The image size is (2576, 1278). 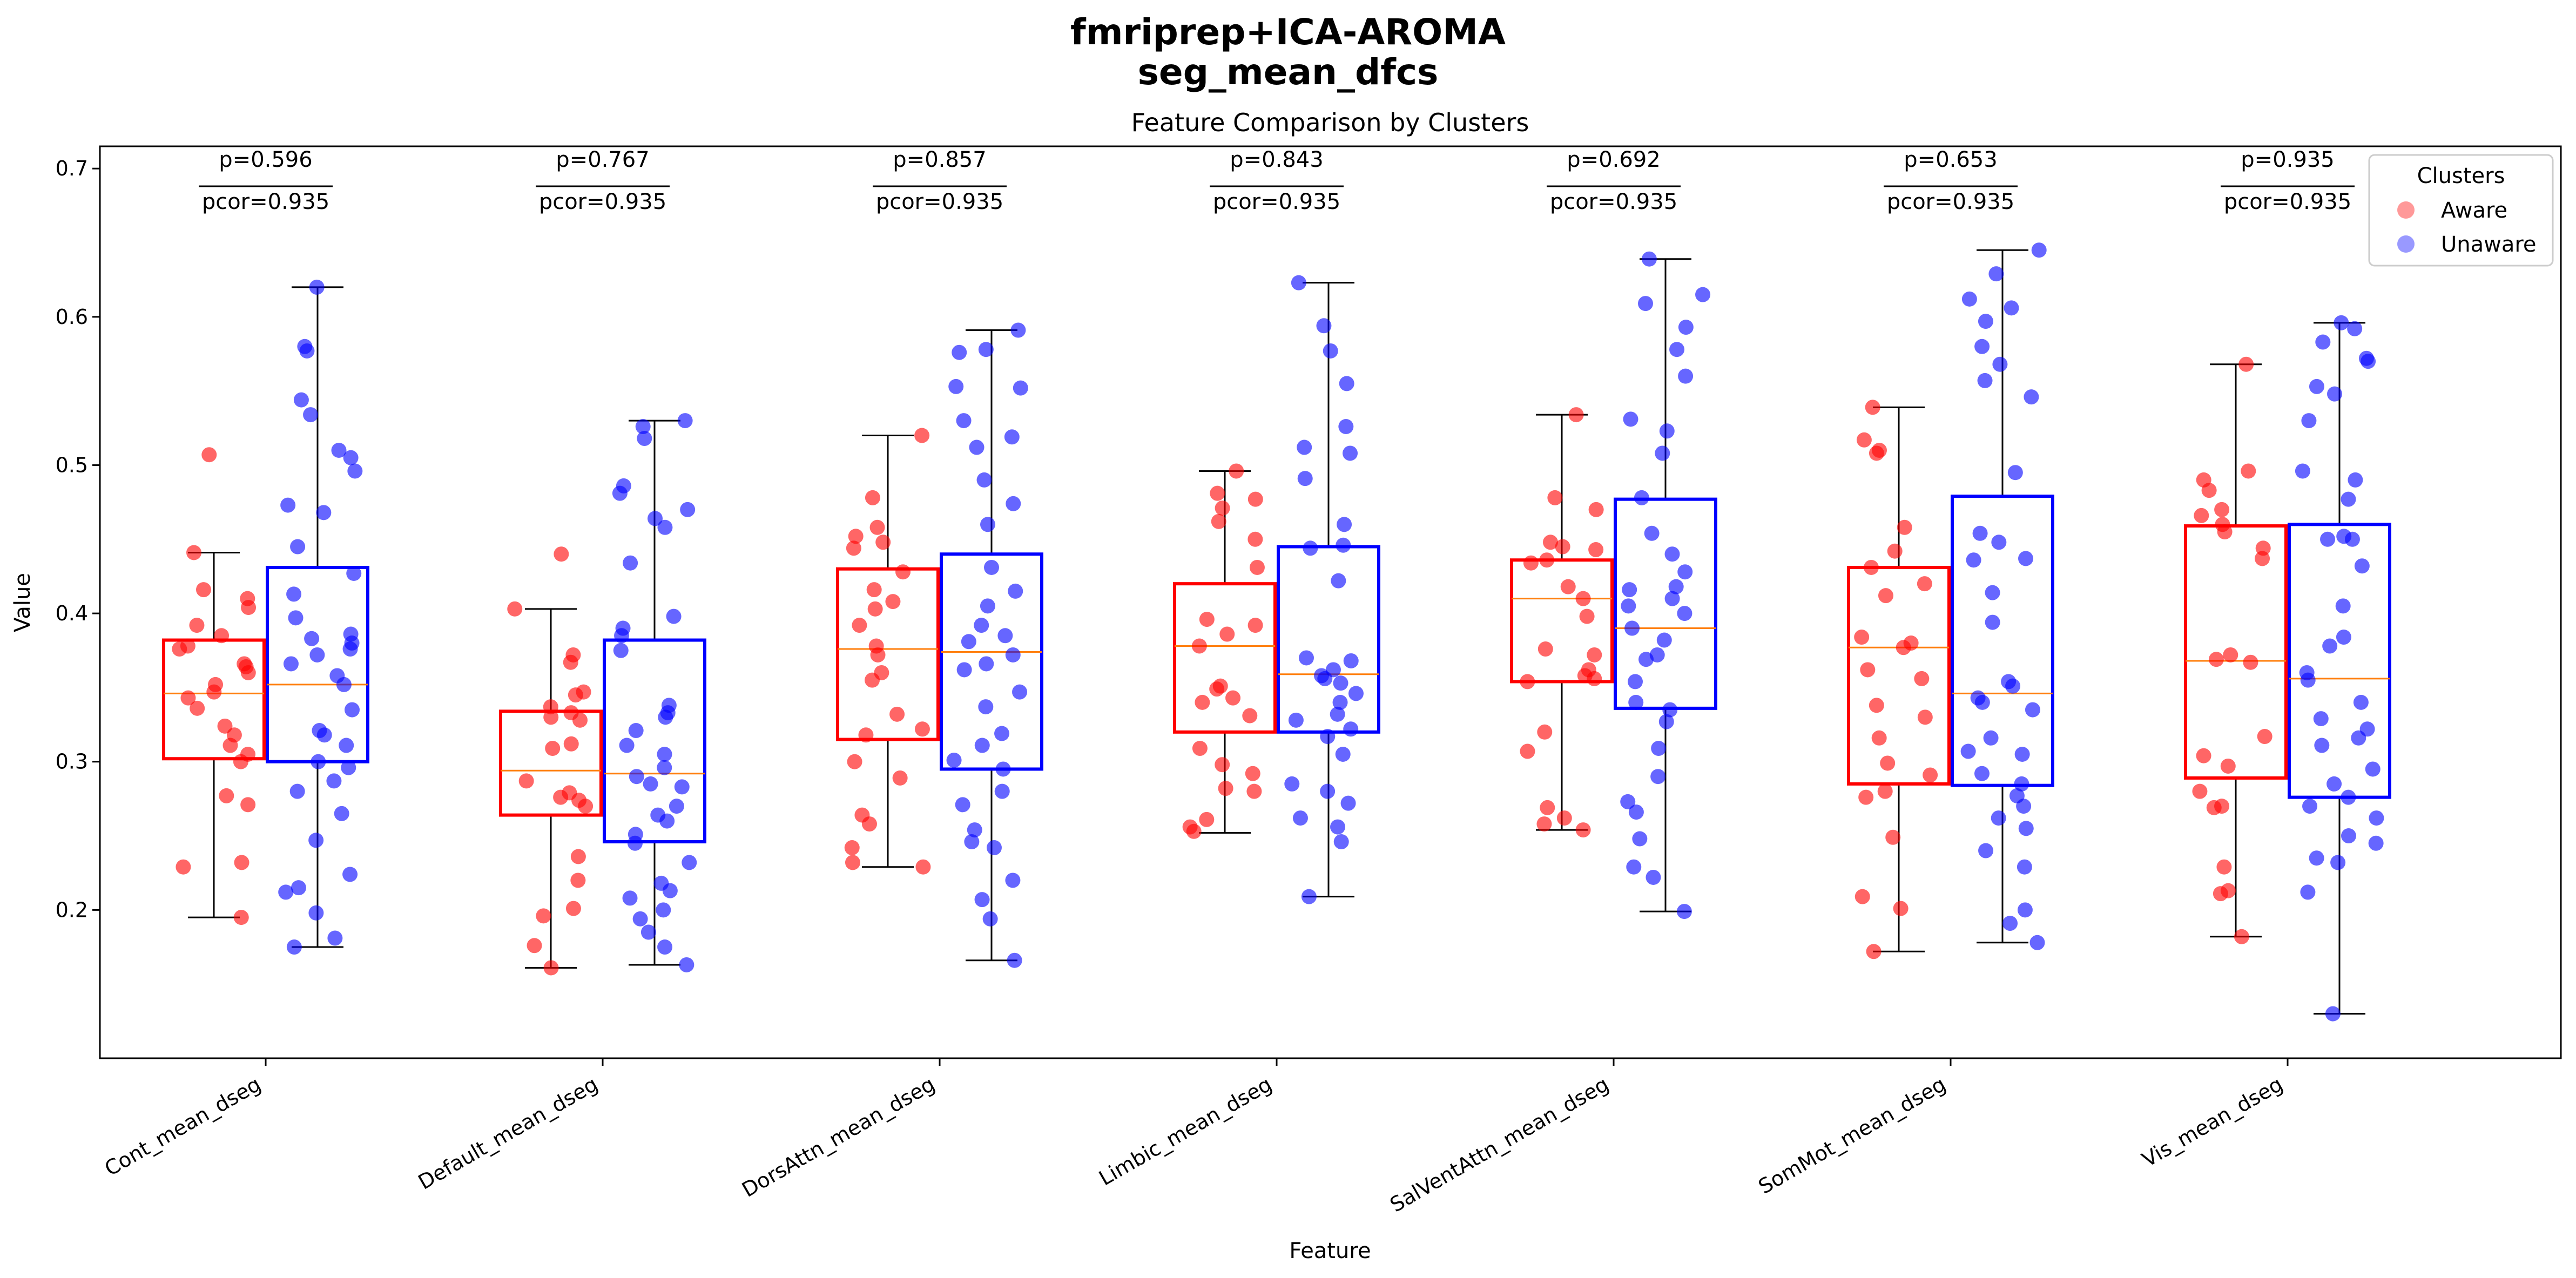 I want to click on legend-frame, so click(x=2461, y=210).